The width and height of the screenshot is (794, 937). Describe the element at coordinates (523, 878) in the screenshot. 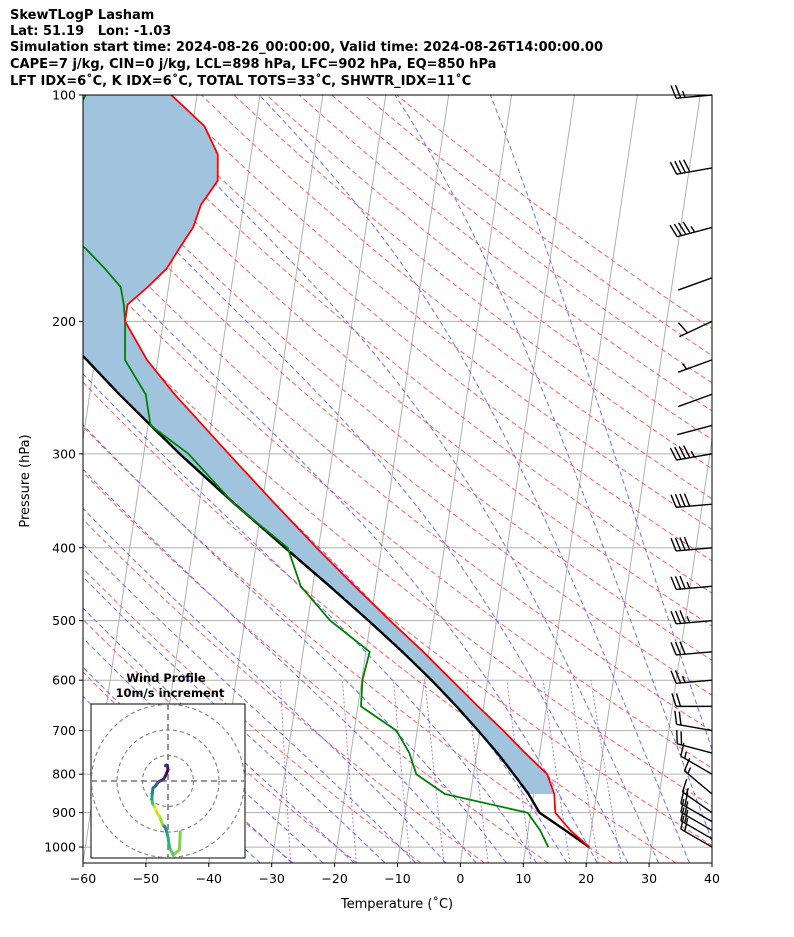

I see `x-tick-label: 10` at that location.